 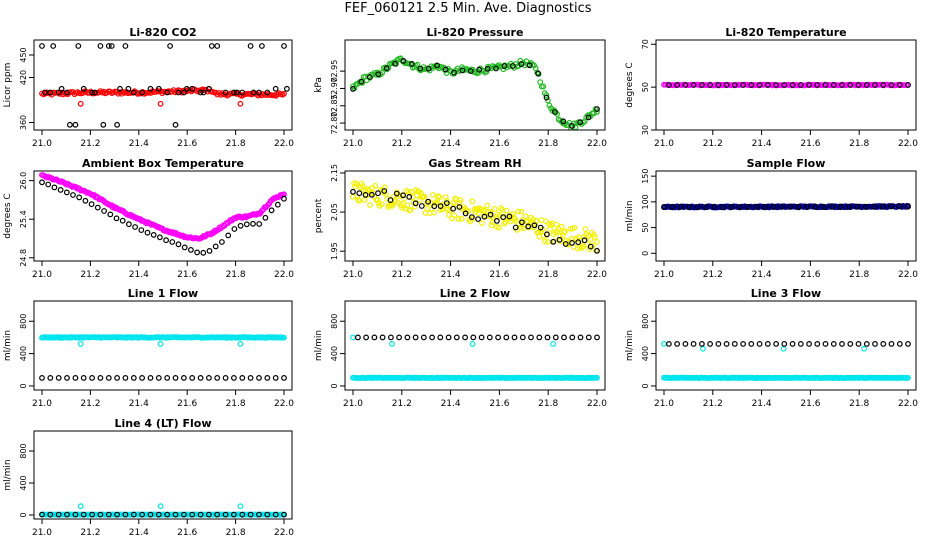 I want to click on series-line-4-raw, so click(x=163, y=510).